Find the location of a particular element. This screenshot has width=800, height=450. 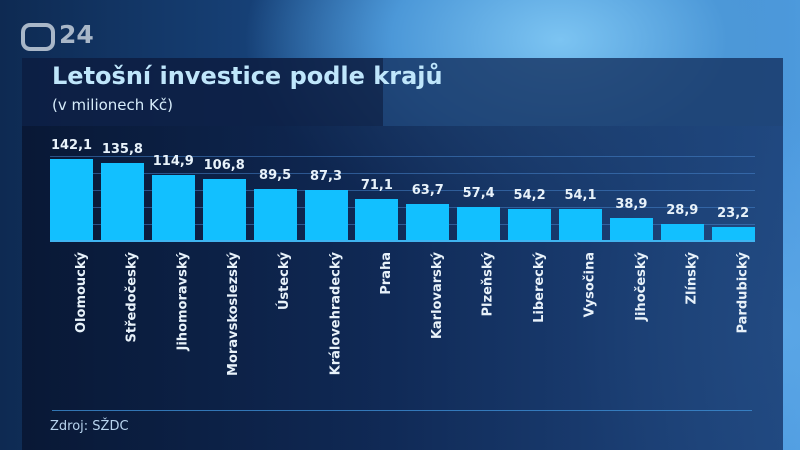

category-label: Středočeský is located at coordinates (132, 297).